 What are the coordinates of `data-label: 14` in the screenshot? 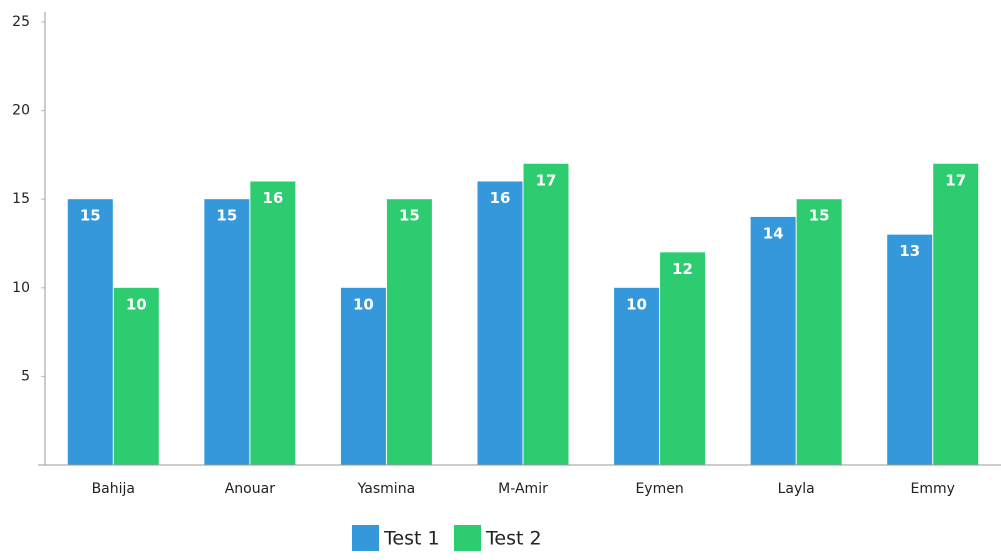 It's located at (773, 233).